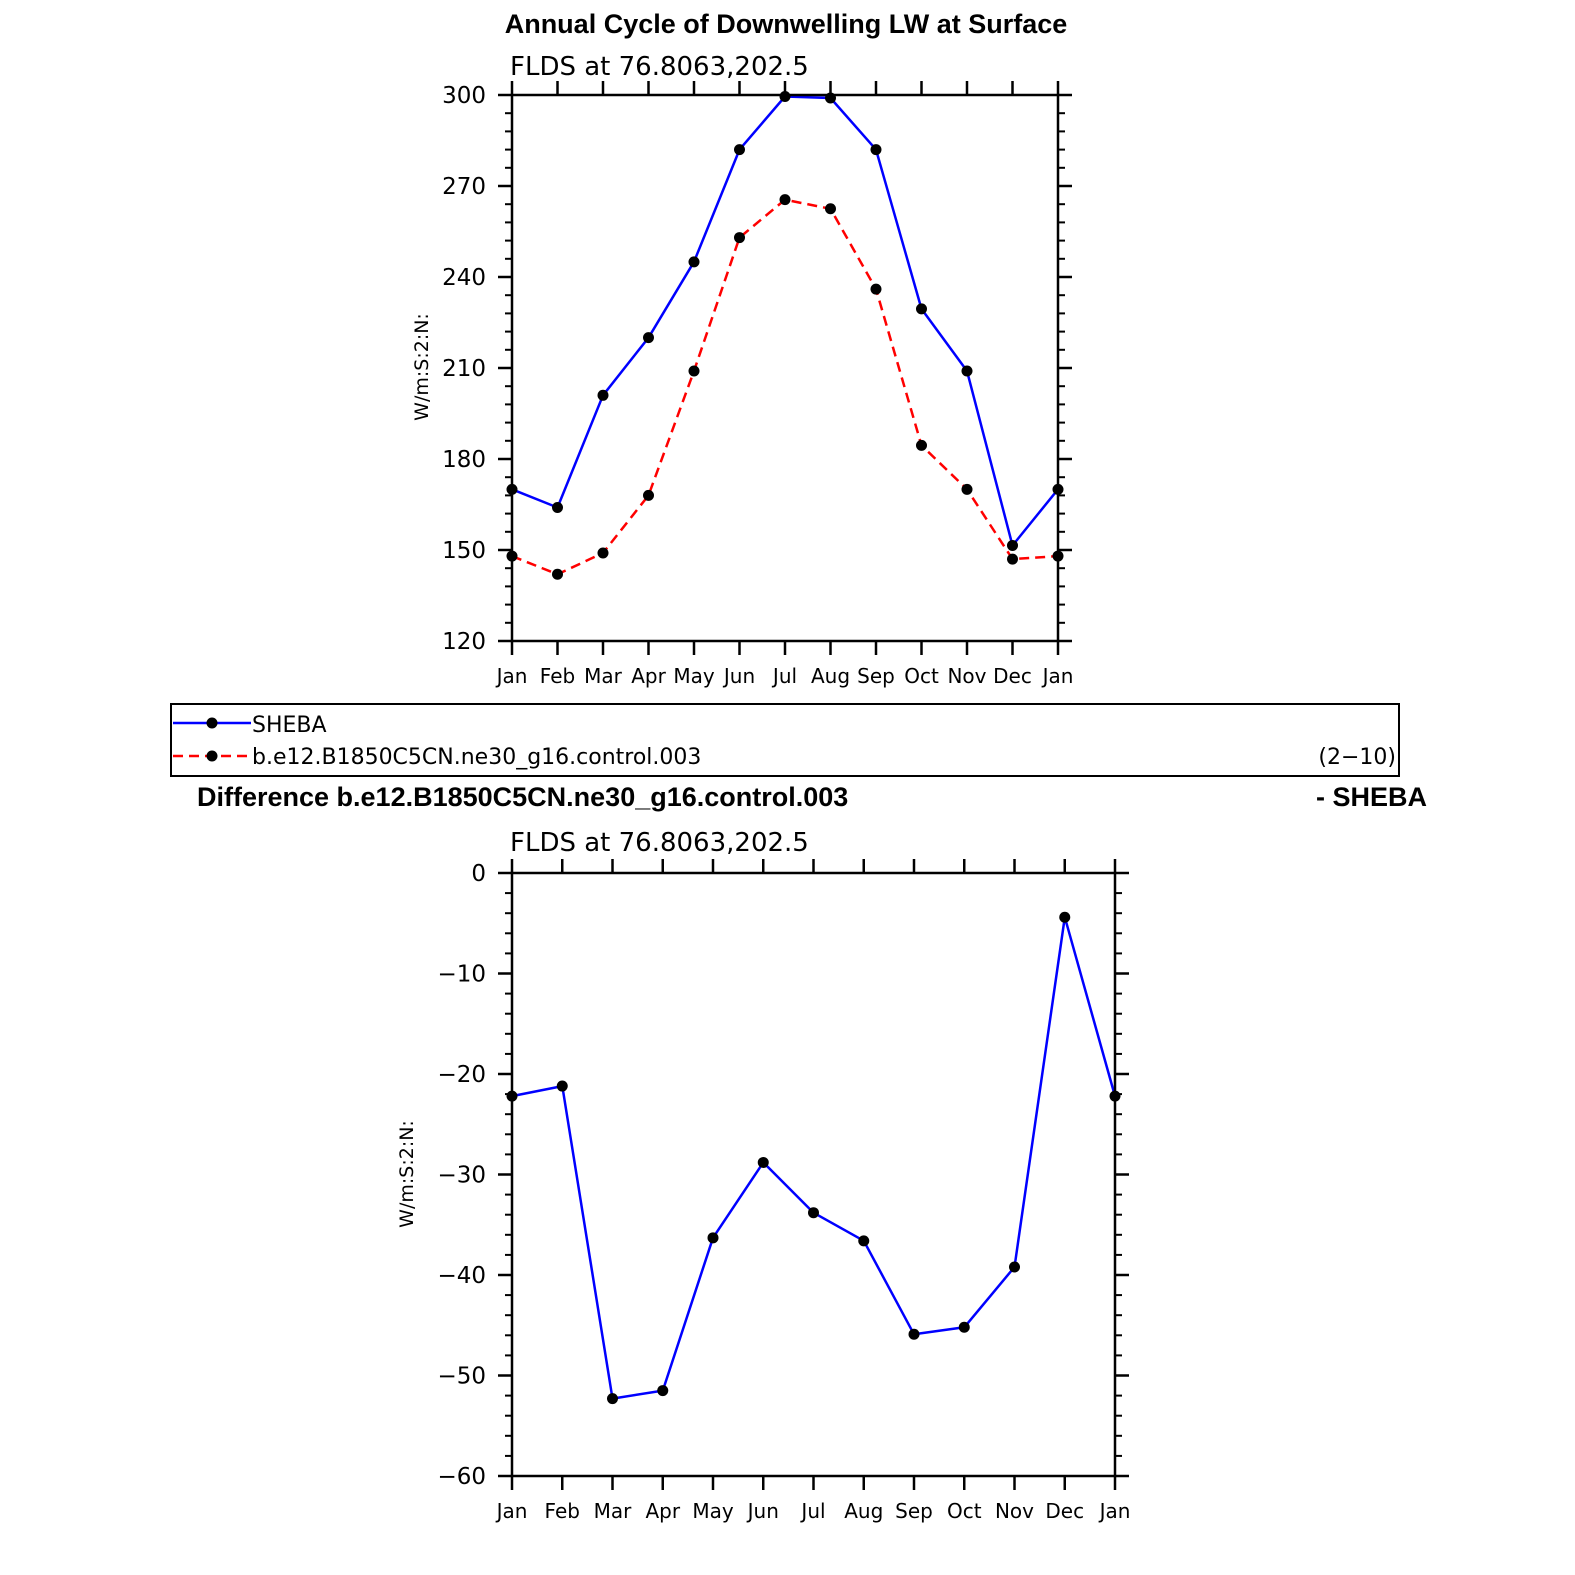 The width and height of the screenshot is (1575, 1575). What do you see at coordinates (461, 1075) in the screenshot?
I see `y-tick-label: −20` at bounding box center [461, 1075].